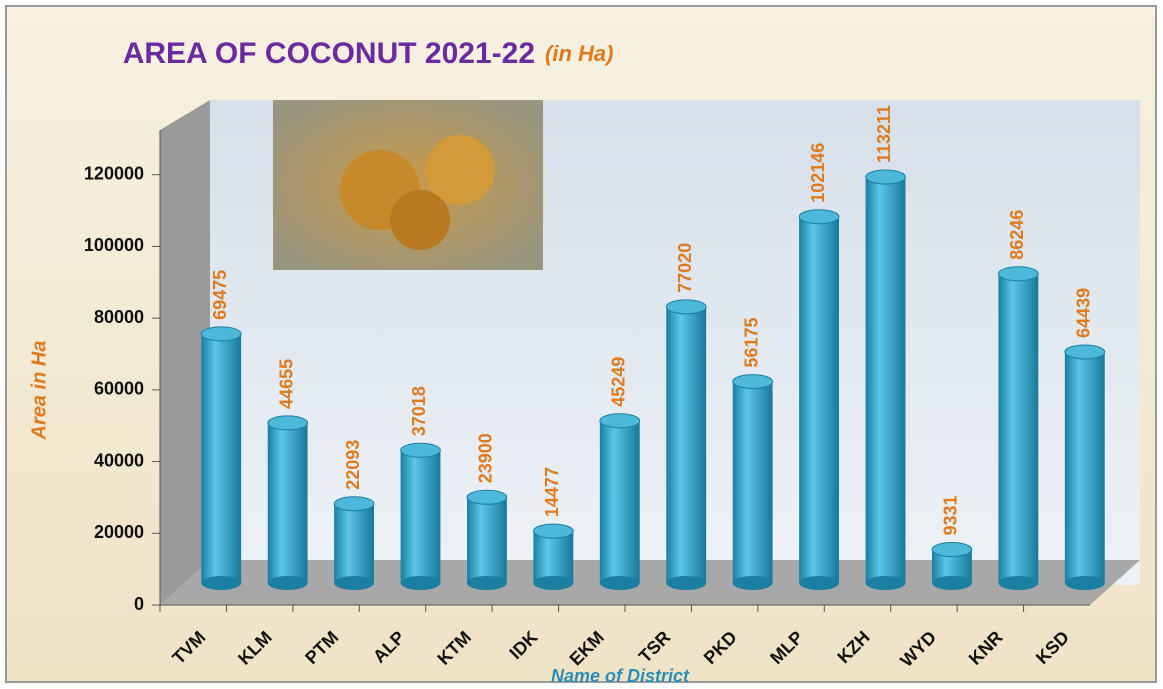  I want to click on value-label: 77020, so click(685, 268).